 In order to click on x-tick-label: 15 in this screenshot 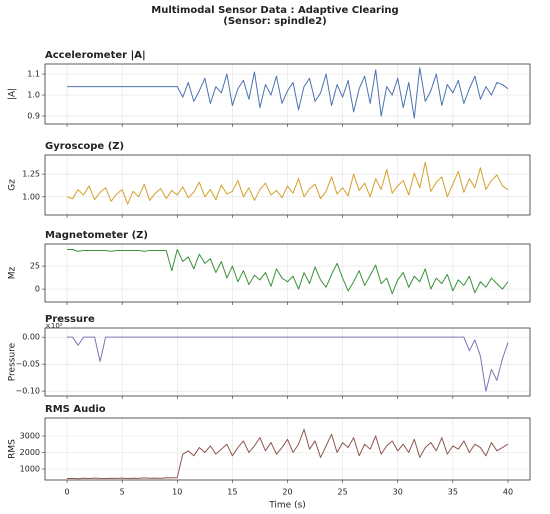, I will do `click(232, 492)`.